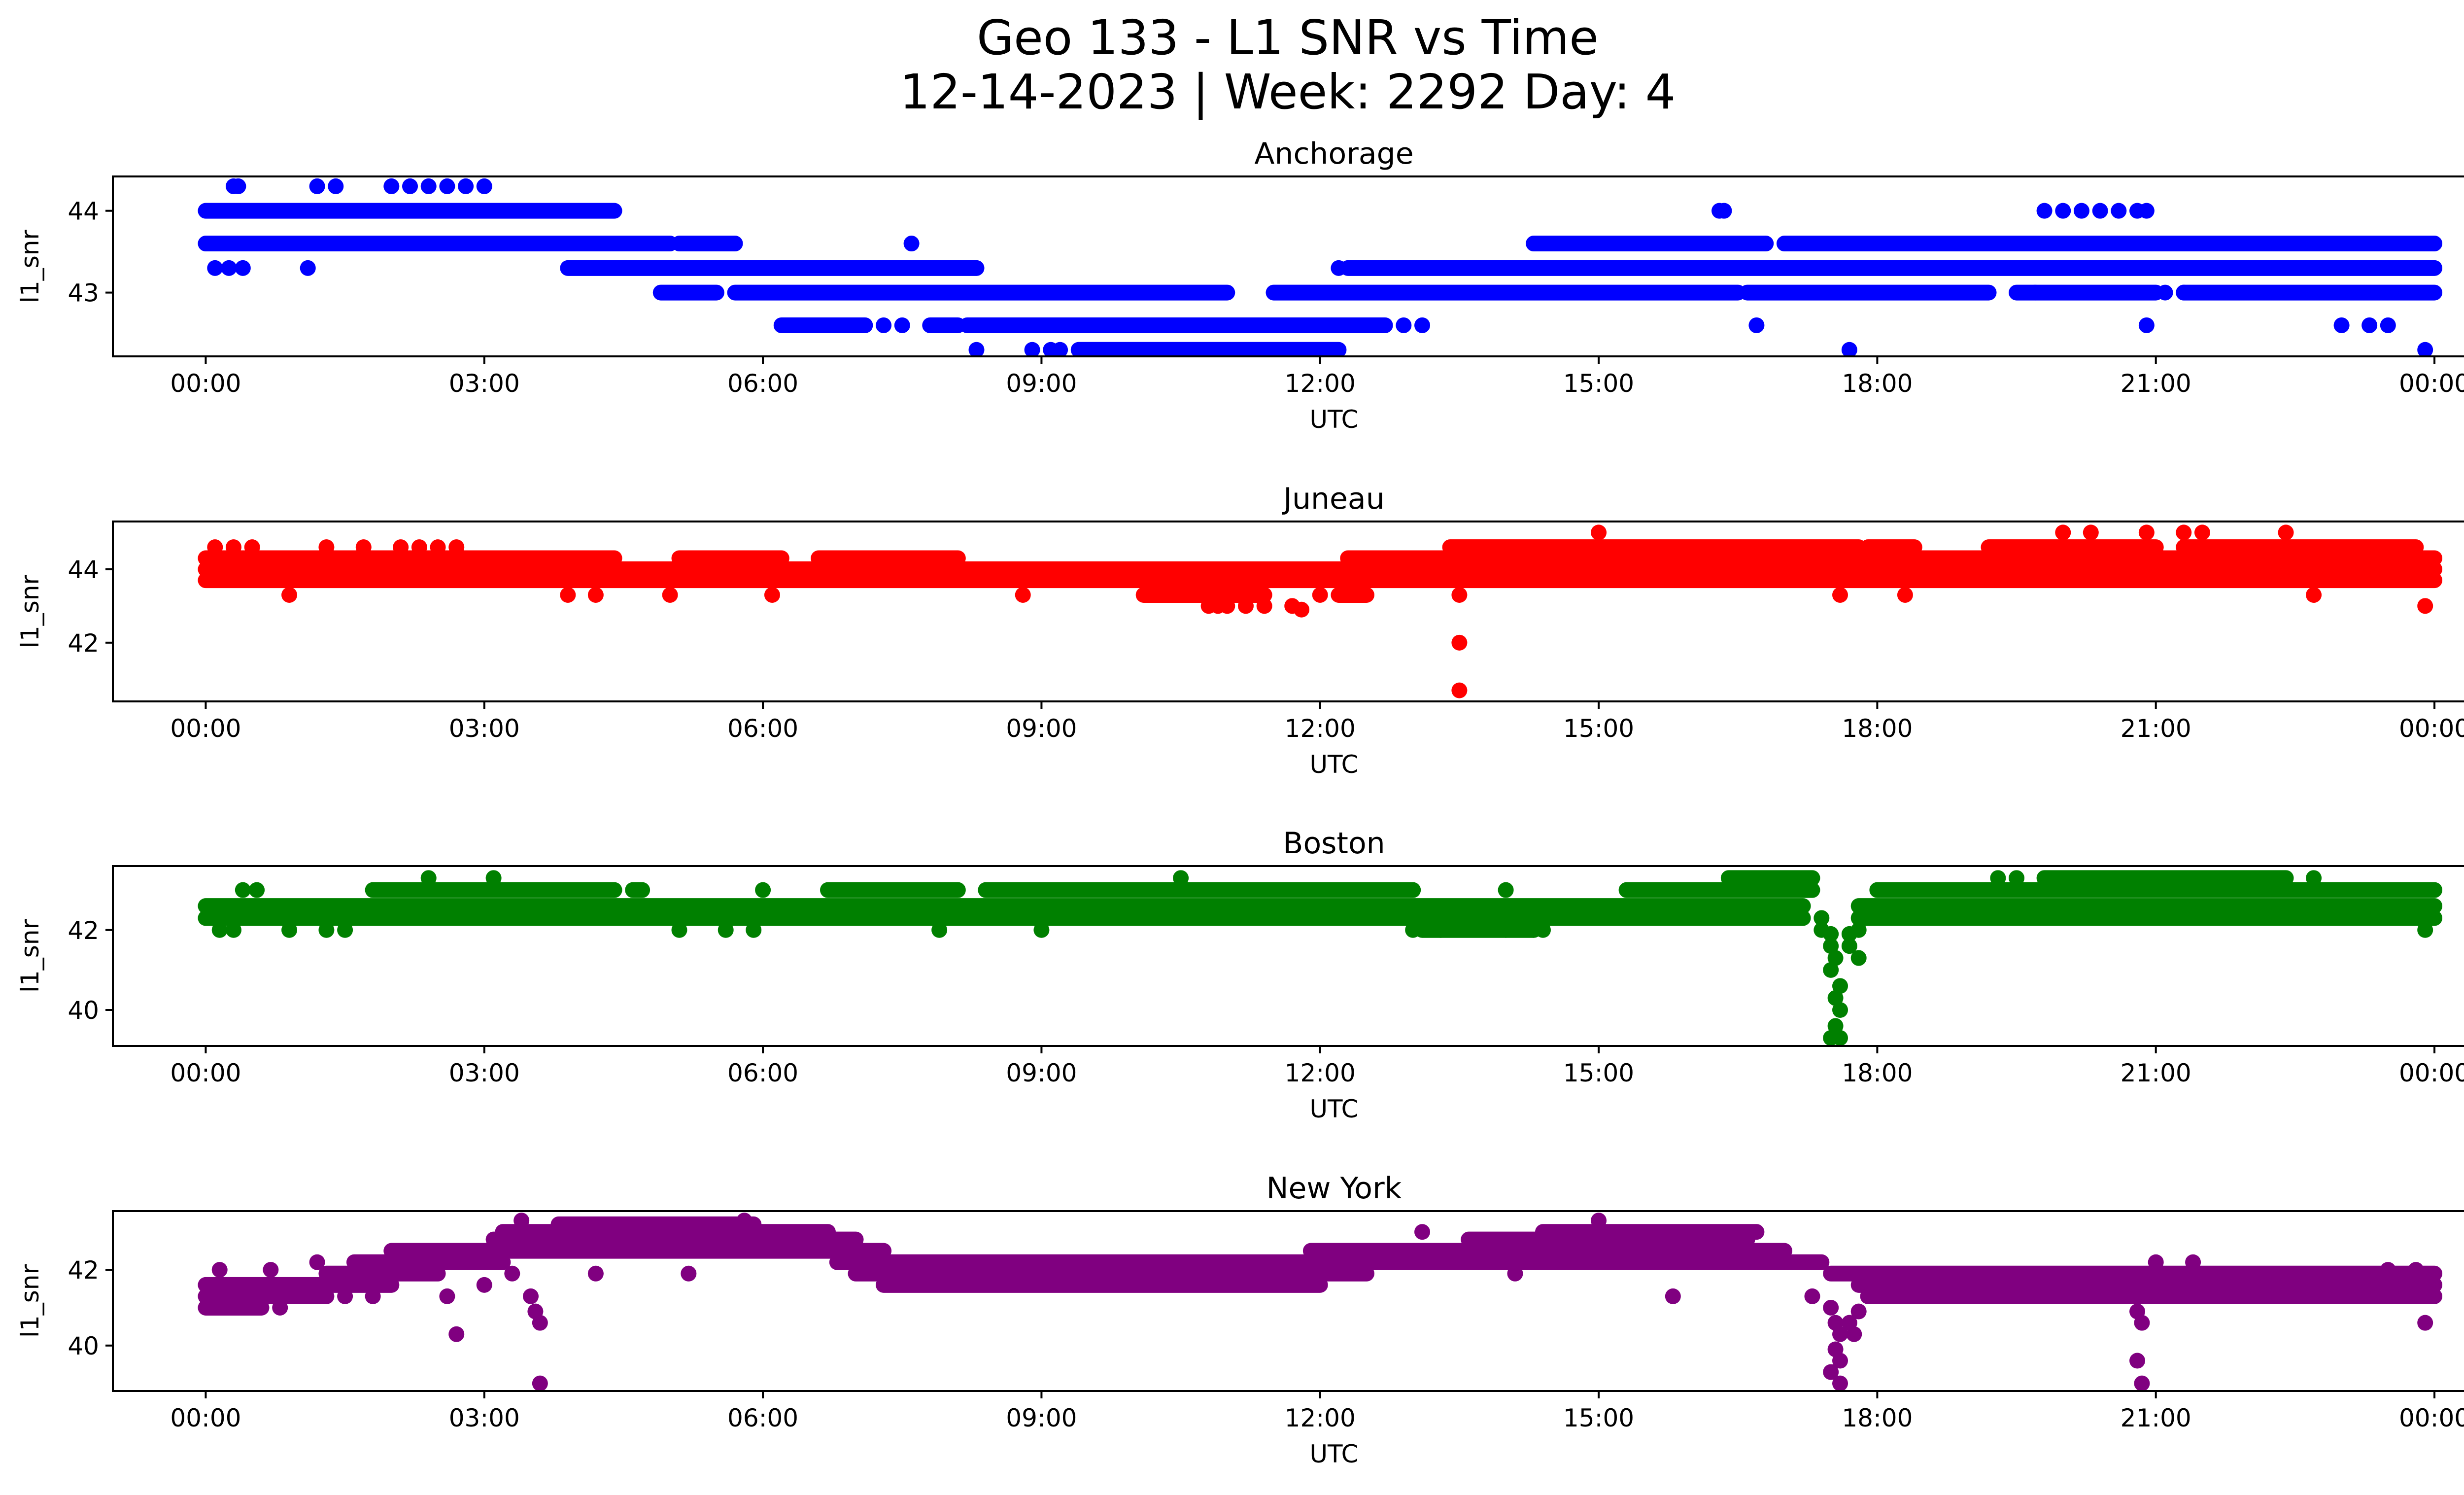  What do you see at coordinates (83, 293) in the screenshot?
I see `y-tick-label: 43` at bounding box center [83, 293].